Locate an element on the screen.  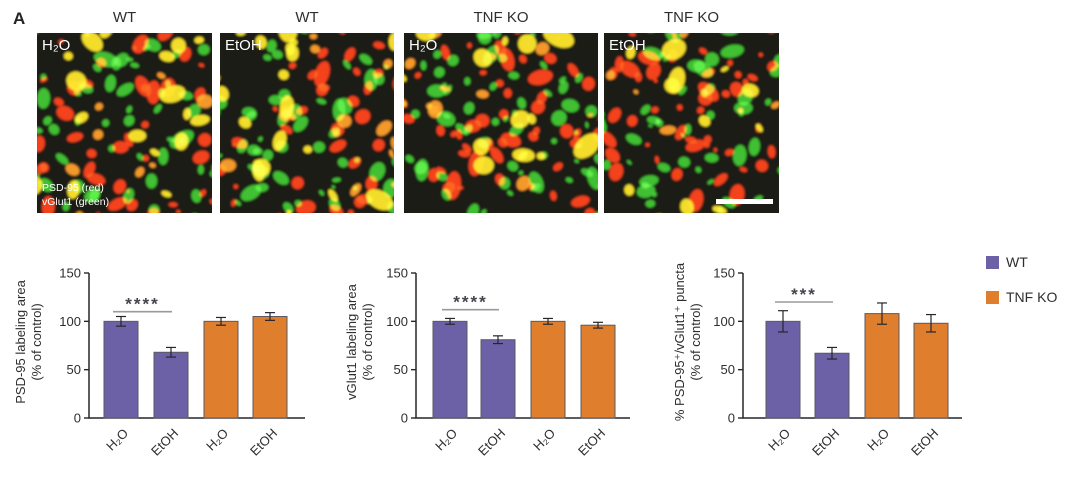
legend-item-tnfko: TNF KO is located at coordinates (1021, 297).